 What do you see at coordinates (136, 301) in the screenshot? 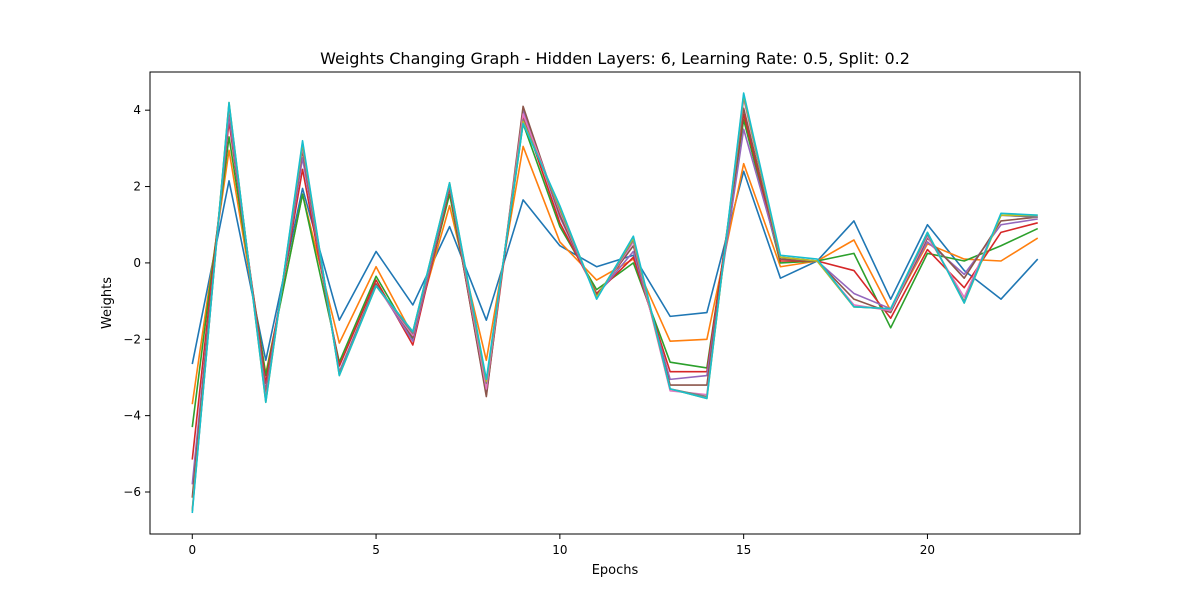
I see `y-axis-ticks: −6 −4 −2 0 2 4` at bounding box center [136, 301].